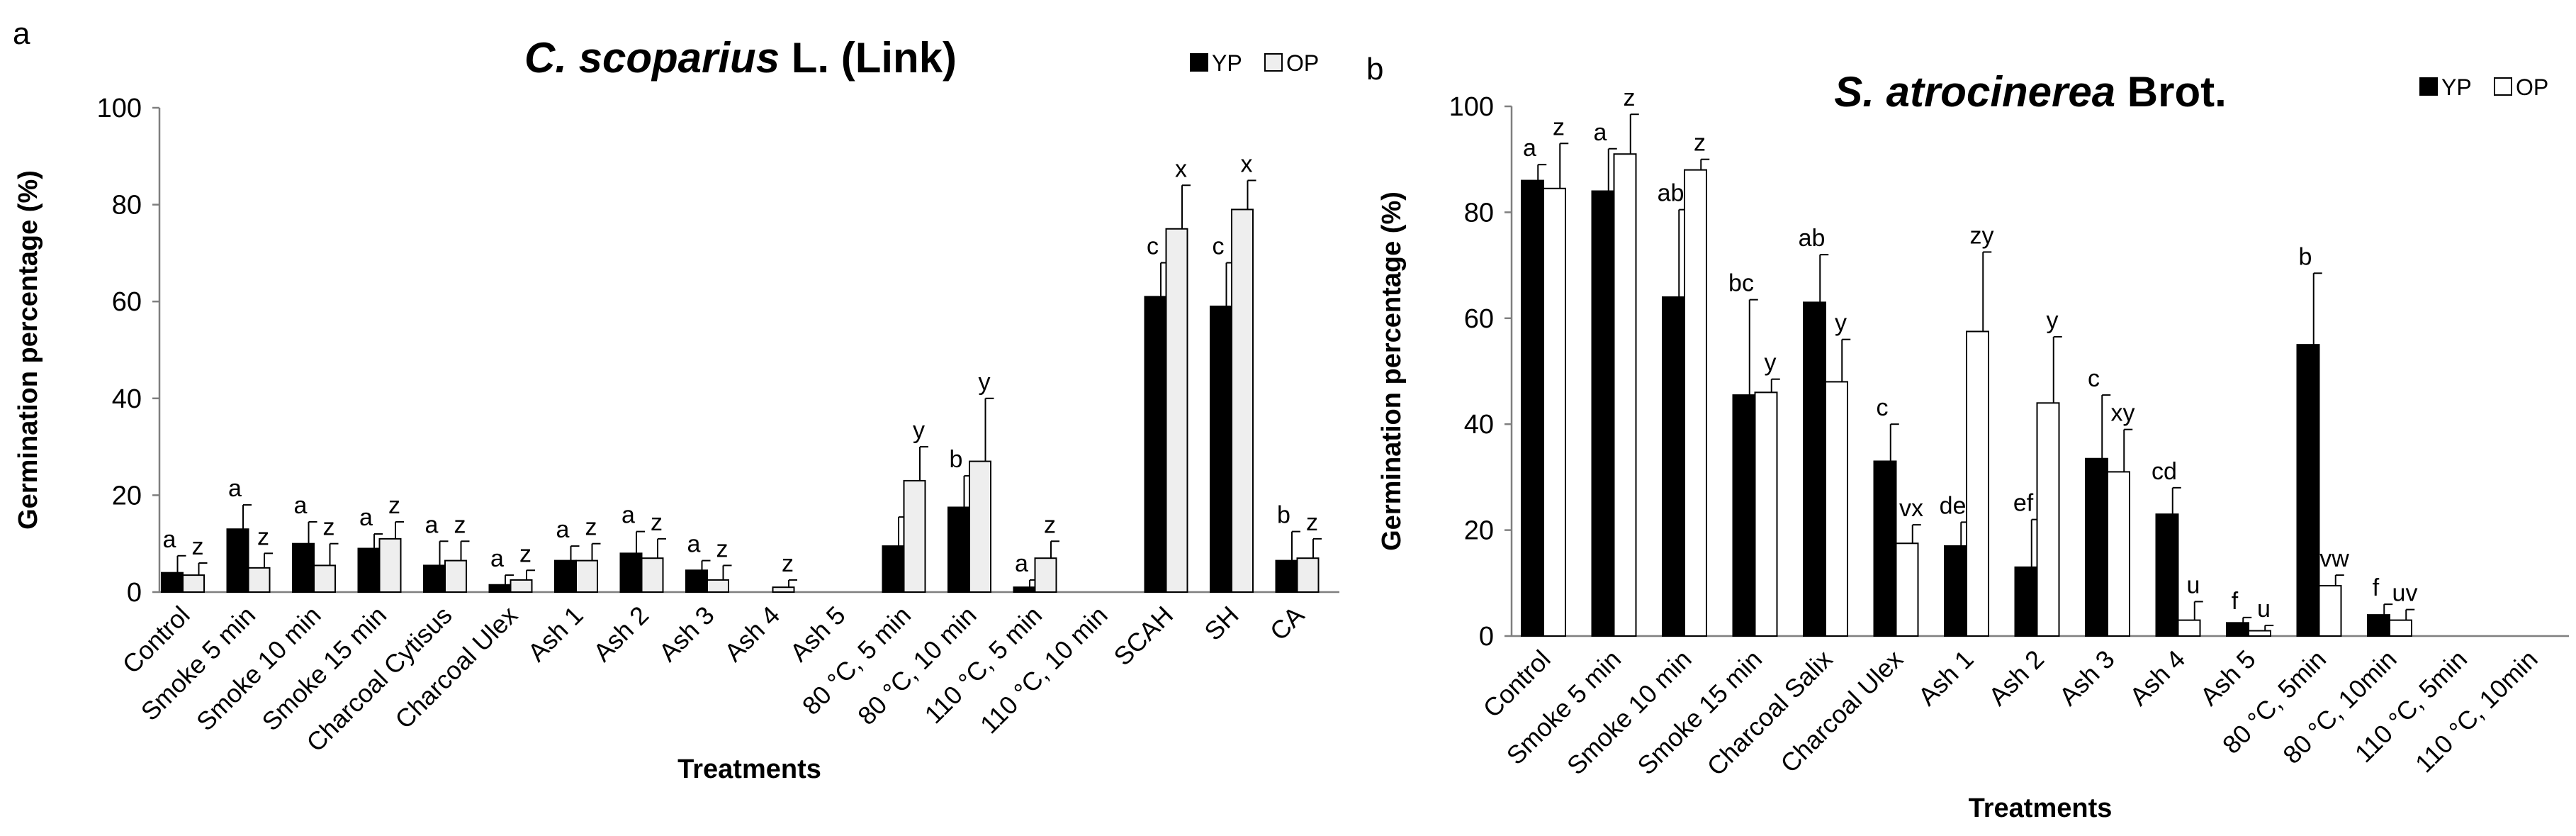  What do you see at coordinates (21, 33) in the screenshot?
I see `panel-letter: a` at bounding box center [21, 33].